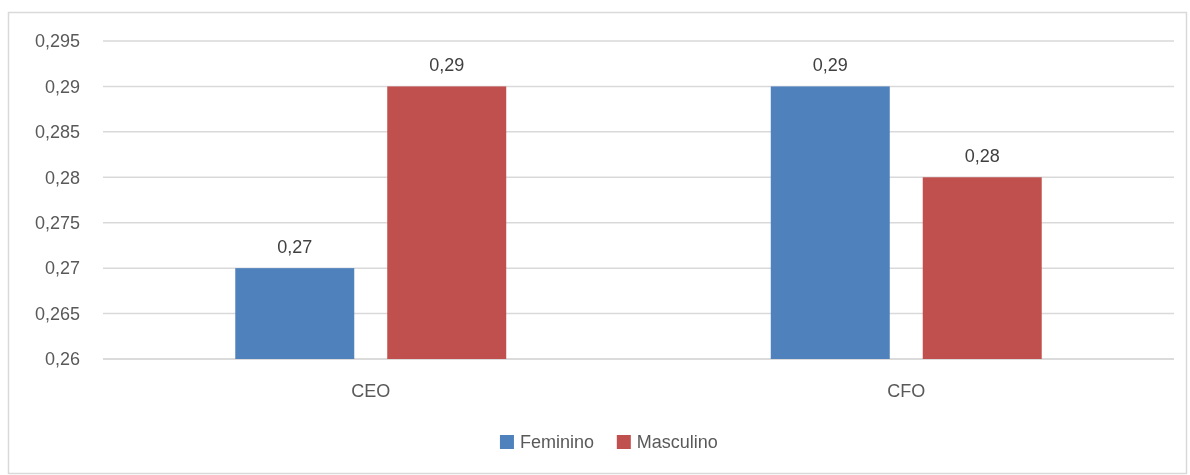 The width and height of the screenshot is (1190, 475). Describe the element at coordinates (62, 86) in the screenshot. I see `y-tick-label: 0,29` at that location.